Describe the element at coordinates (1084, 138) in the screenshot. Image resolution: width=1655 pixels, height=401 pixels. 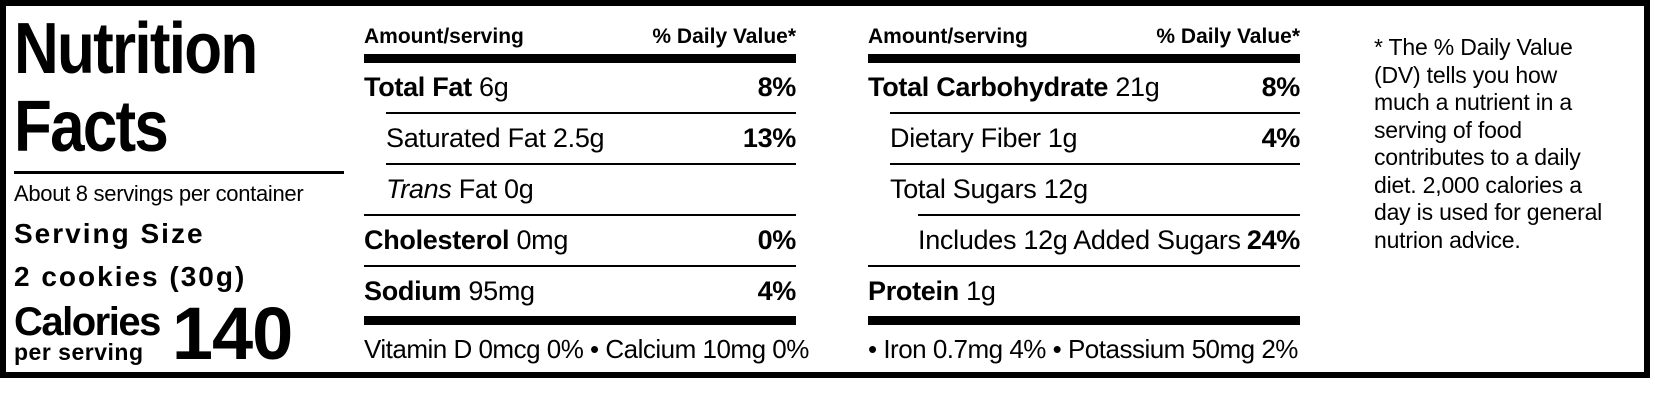
I see `row-dietary-fiber: Dietary Fiber 1g 4%` at that location.